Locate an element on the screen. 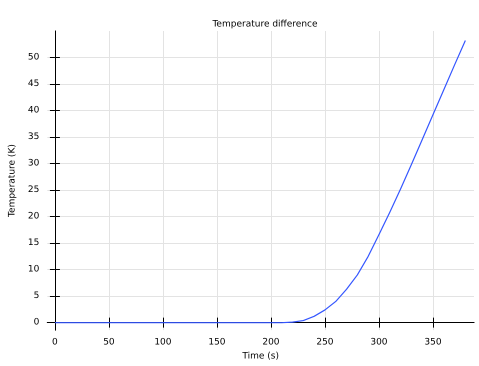 This screenshot has height=366, width=479. x-tick-label: 50 is located at coordinates (109, 343).